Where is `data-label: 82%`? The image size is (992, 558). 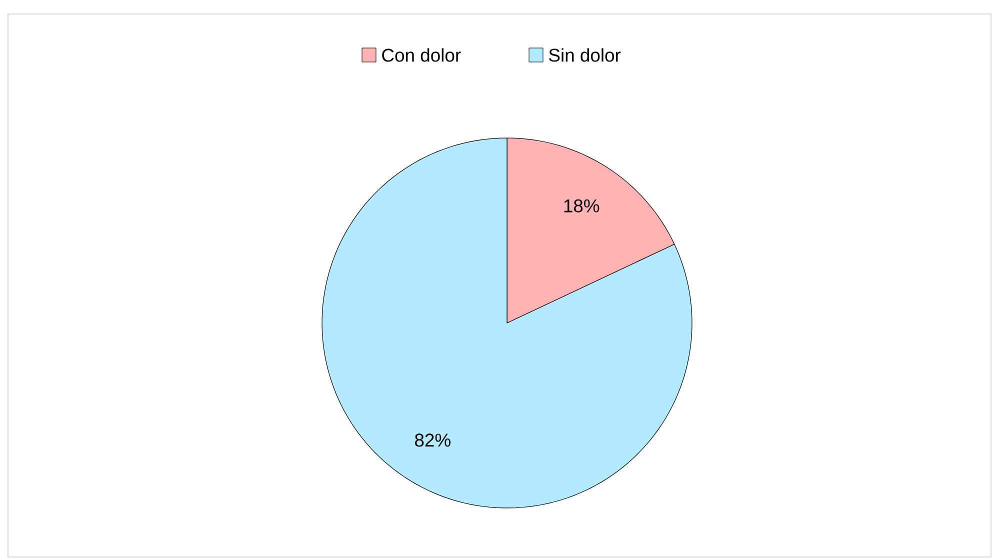
data-label: 82% is located at coordinates (432, 440).